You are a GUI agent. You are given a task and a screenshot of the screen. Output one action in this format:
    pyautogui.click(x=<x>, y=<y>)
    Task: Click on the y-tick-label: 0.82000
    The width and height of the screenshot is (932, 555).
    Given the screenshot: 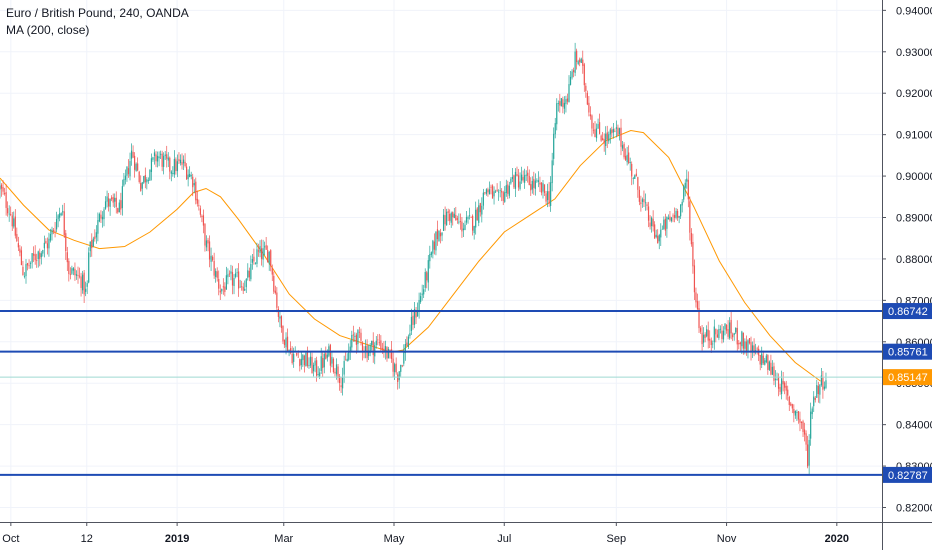 What is the action you would take?
    pyautogui.click(x=914, y=509)
    